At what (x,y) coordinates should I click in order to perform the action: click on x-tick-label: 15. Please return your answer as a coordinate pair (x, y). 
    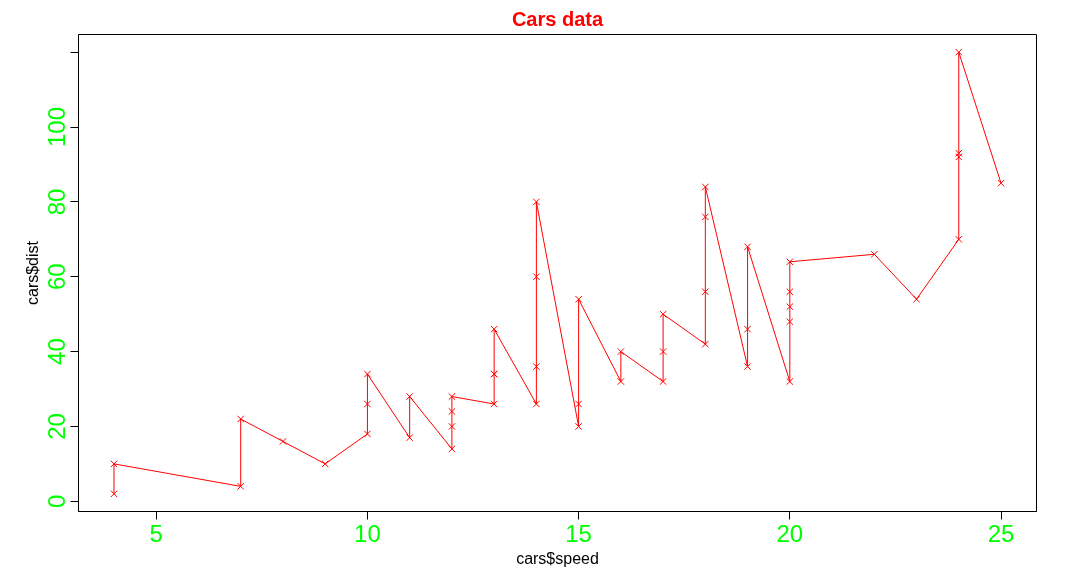
    Looking at the image, I should click on (578, 533).